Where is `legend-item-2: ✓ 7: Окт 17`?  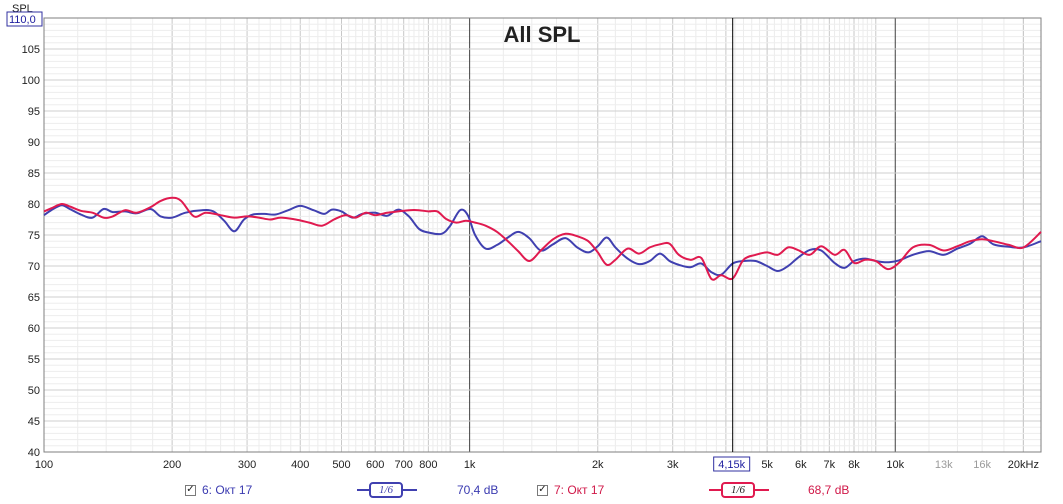
legend-item-2: ✓ 7: Окт 17 is located at coordinates (570, 490).